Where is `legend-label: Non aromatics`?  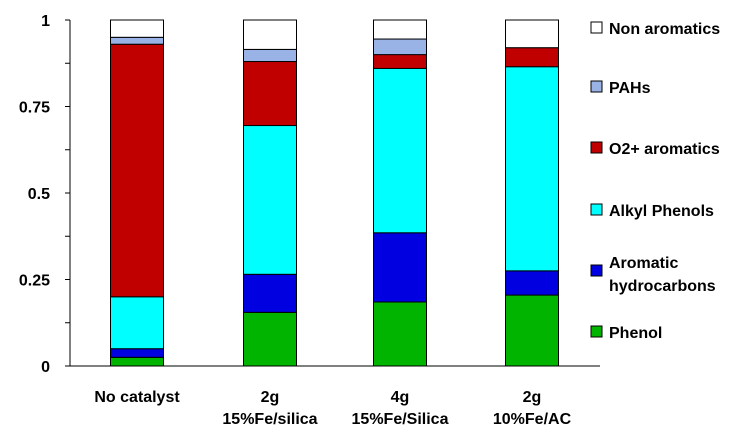 legend-label: Non aromatics is located at coordinates (664, 29).